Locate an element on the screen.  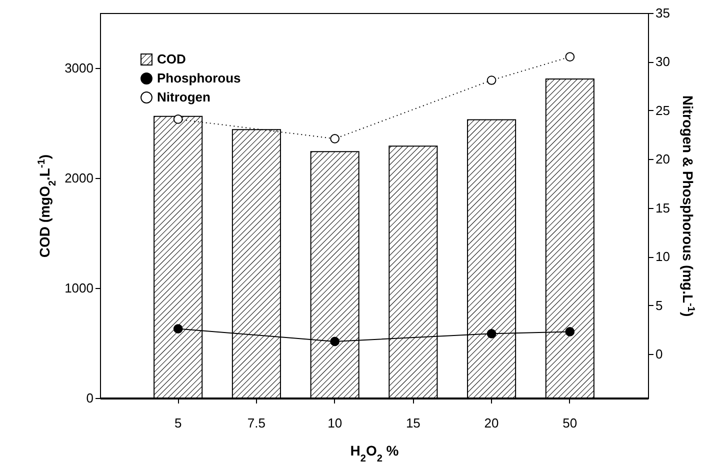
y-tick-label: 3000 is located at coordinates (79, 68).